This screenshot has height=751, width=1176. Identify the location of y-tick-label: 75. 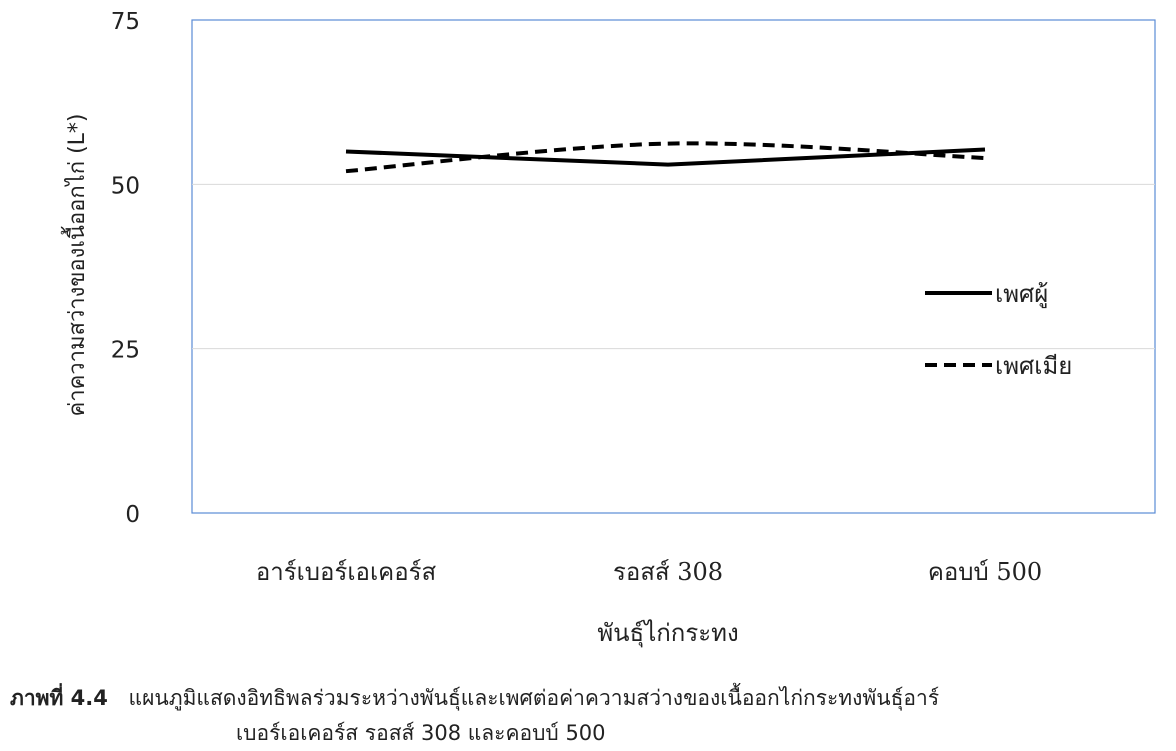
(125, 22).